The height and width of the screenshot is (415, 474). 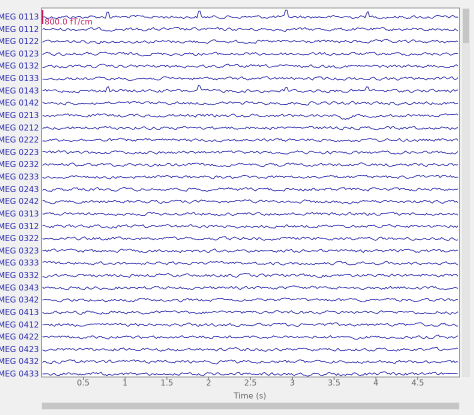 What do you see at coordinates (69, 22) in the screenshot?
I see `scale-label: 800.0 fT/cm` at bounding box center [69, 22].